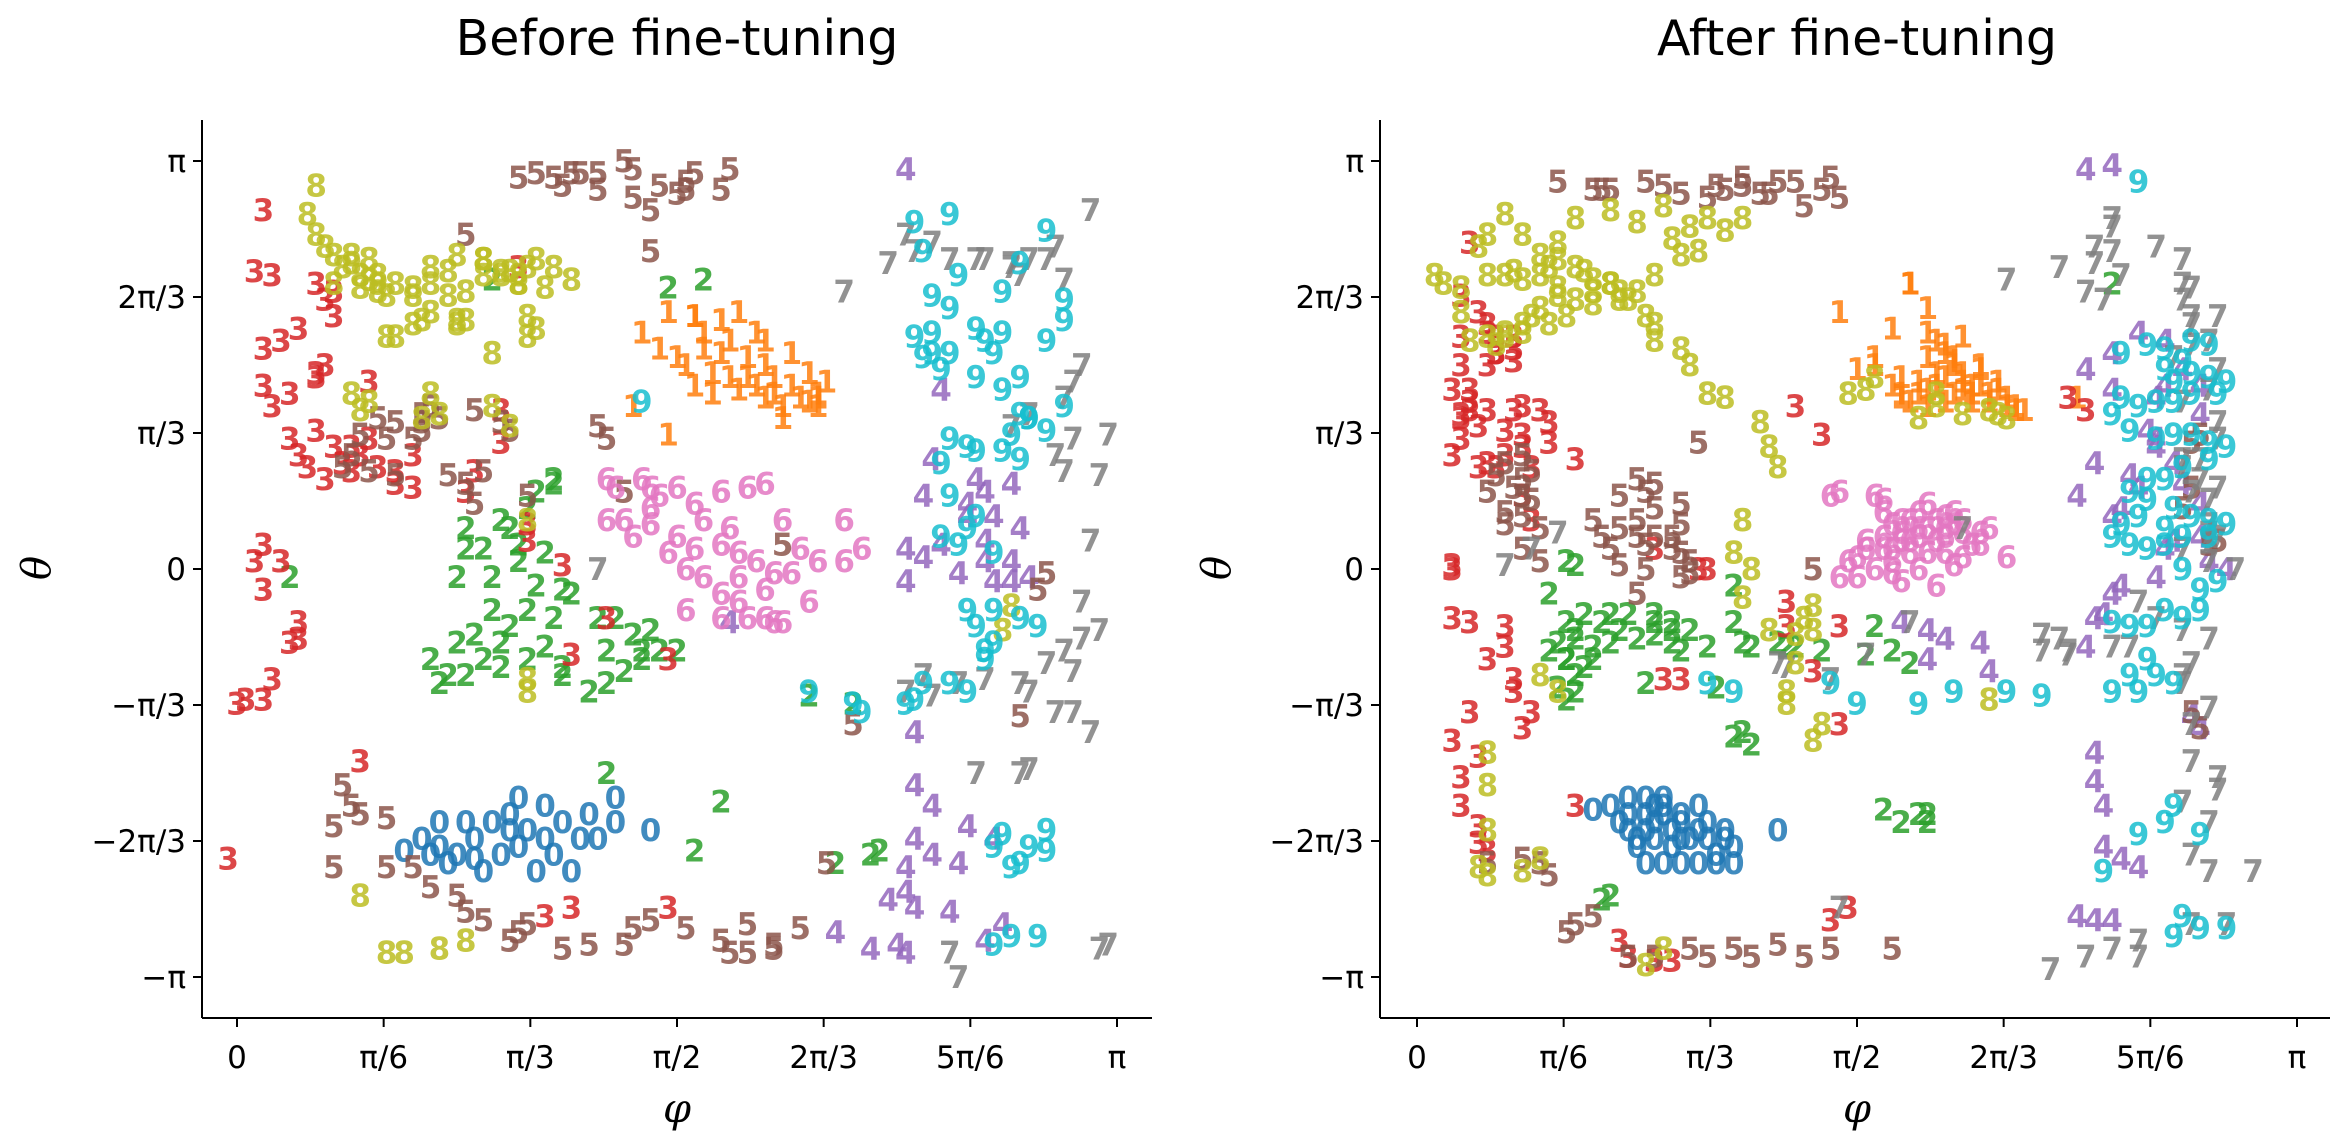  Describe the element at coordinates (176, 570) in the screenshot. I see `y-tick-label: 0` at that location.